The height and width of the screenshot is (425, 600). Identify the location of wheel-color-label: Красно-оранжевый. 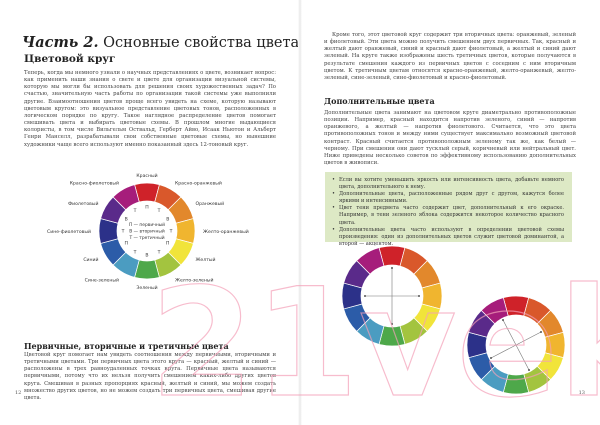
(198, 183).